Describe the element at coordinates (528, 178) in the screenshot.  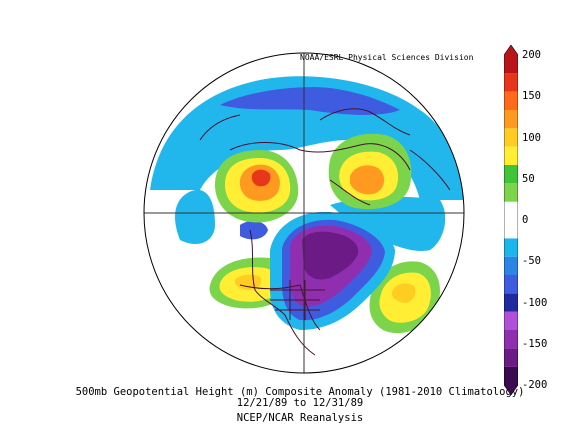
I see `colorbar-tick-label: 50` at that location.